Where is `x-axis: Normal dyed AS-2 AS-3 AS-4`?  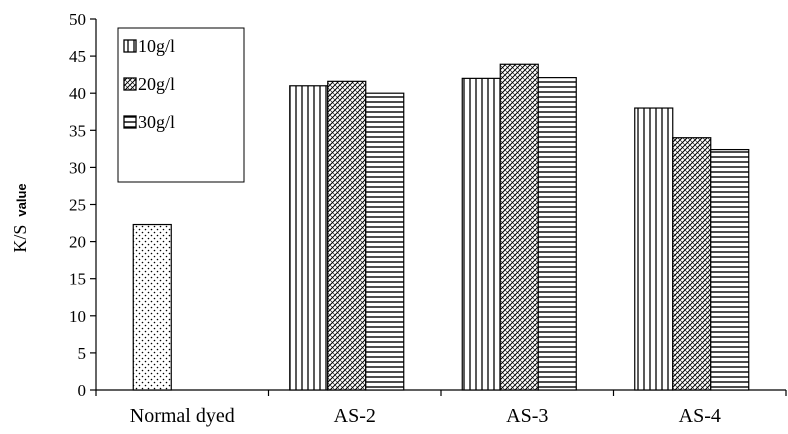 x-axis: Normal dyed AS-2 AS-3 AS-4 is located at coordinates (441, 408).